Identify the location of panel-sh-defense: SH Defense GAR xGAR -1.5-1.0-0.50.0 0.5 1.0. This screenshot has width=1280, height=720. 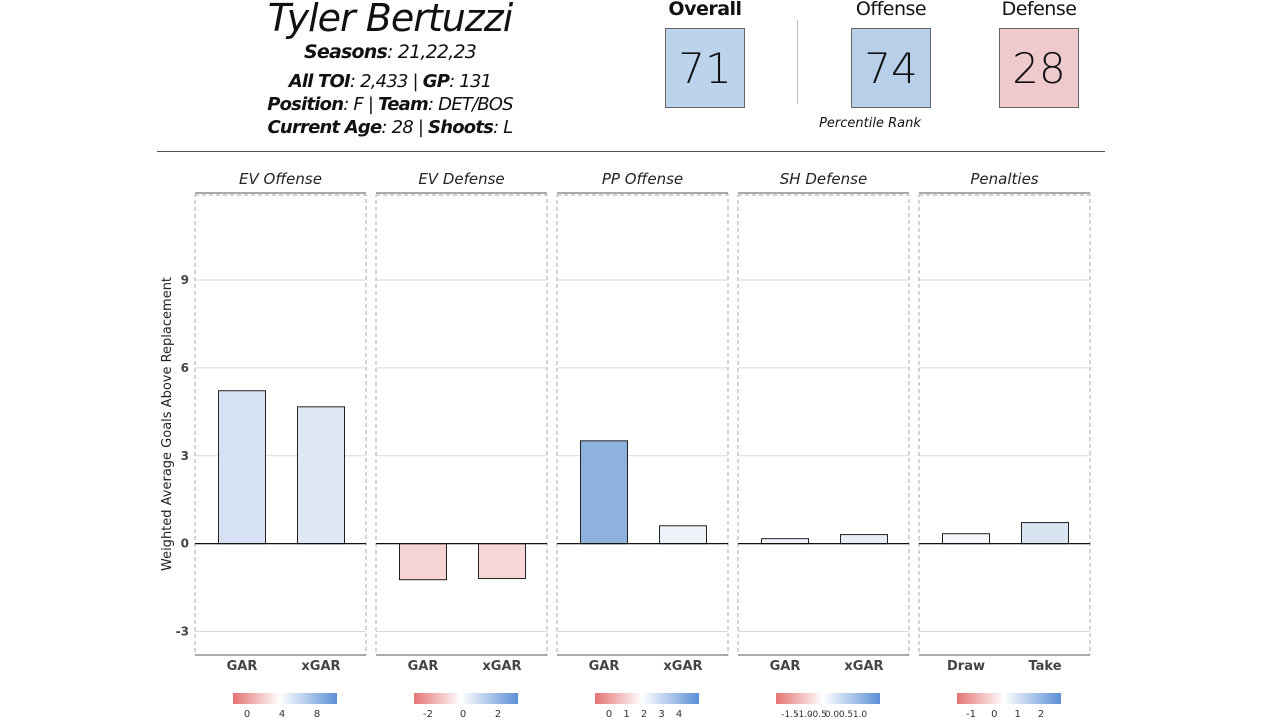
(823, 445).